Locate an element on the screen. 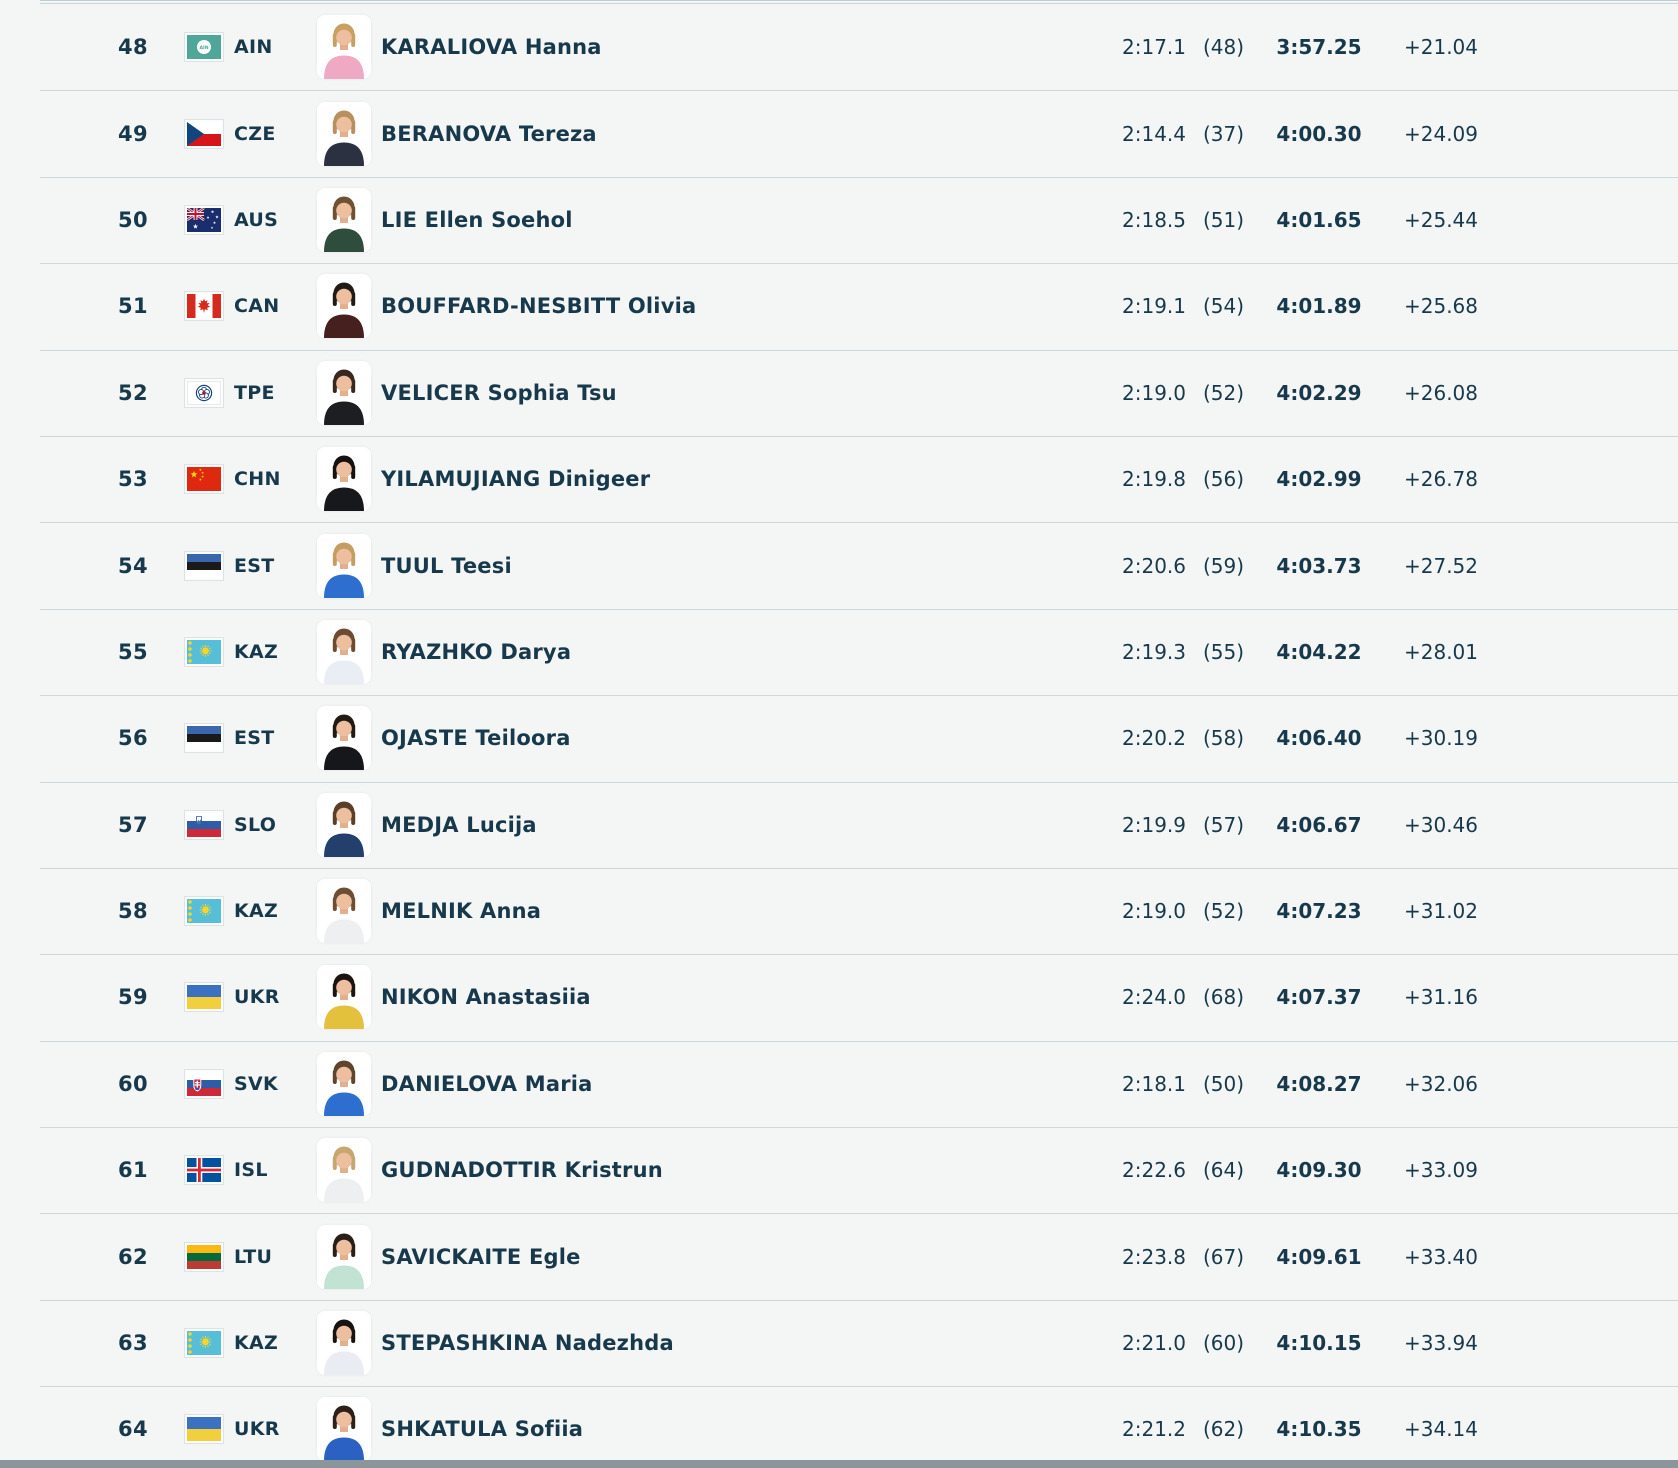 The height and width of the screenshot is (1468, 1678). intermediate-rank: (48) is located at coordinates (1223, 47).